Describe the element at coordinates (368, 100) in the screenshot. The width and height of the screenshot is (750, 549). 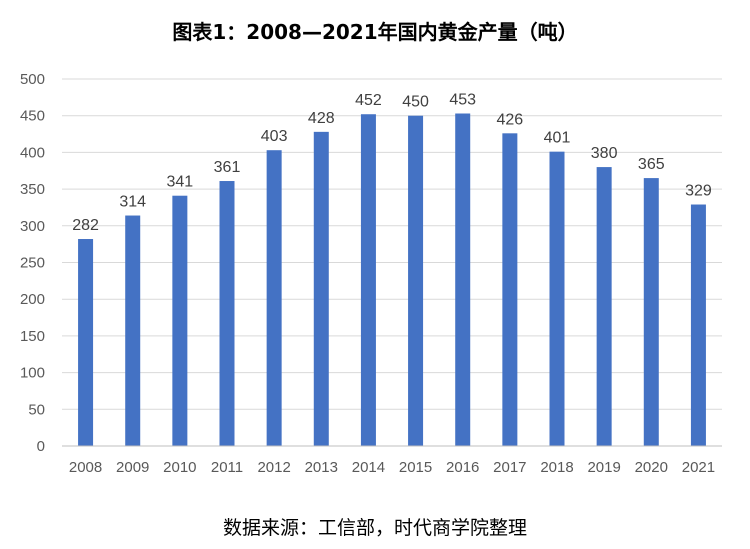
I see `data-label: 452` at that location.